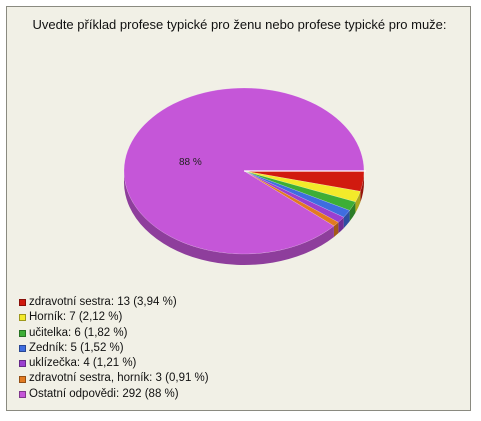 The width and height of the screenshot is (481, 421). I want to click on legend-label: Ostatní odpovědi: 292 (88 %), so click(104, 393).